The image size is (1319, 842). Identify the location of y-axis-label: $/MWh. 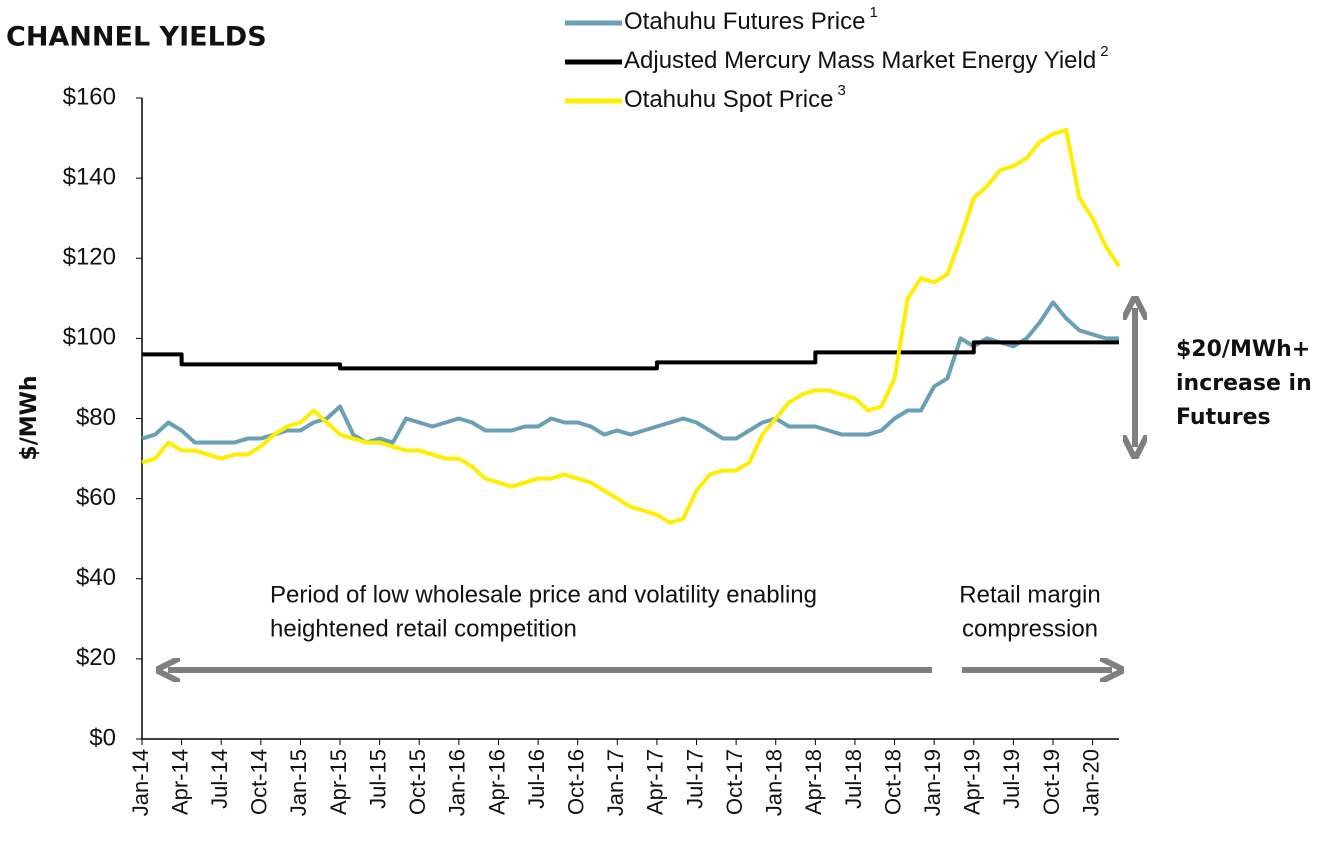
(29, 417).